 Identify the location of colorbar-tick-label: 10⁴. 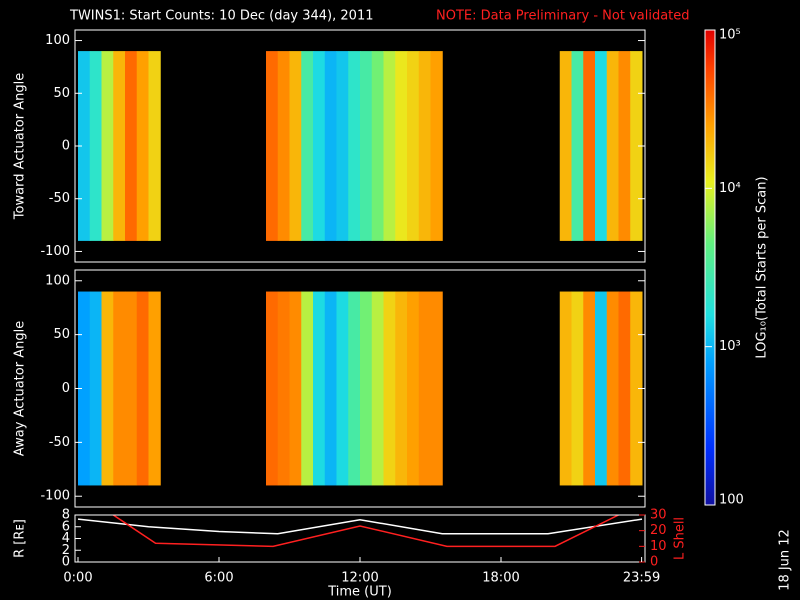
(730, 188).